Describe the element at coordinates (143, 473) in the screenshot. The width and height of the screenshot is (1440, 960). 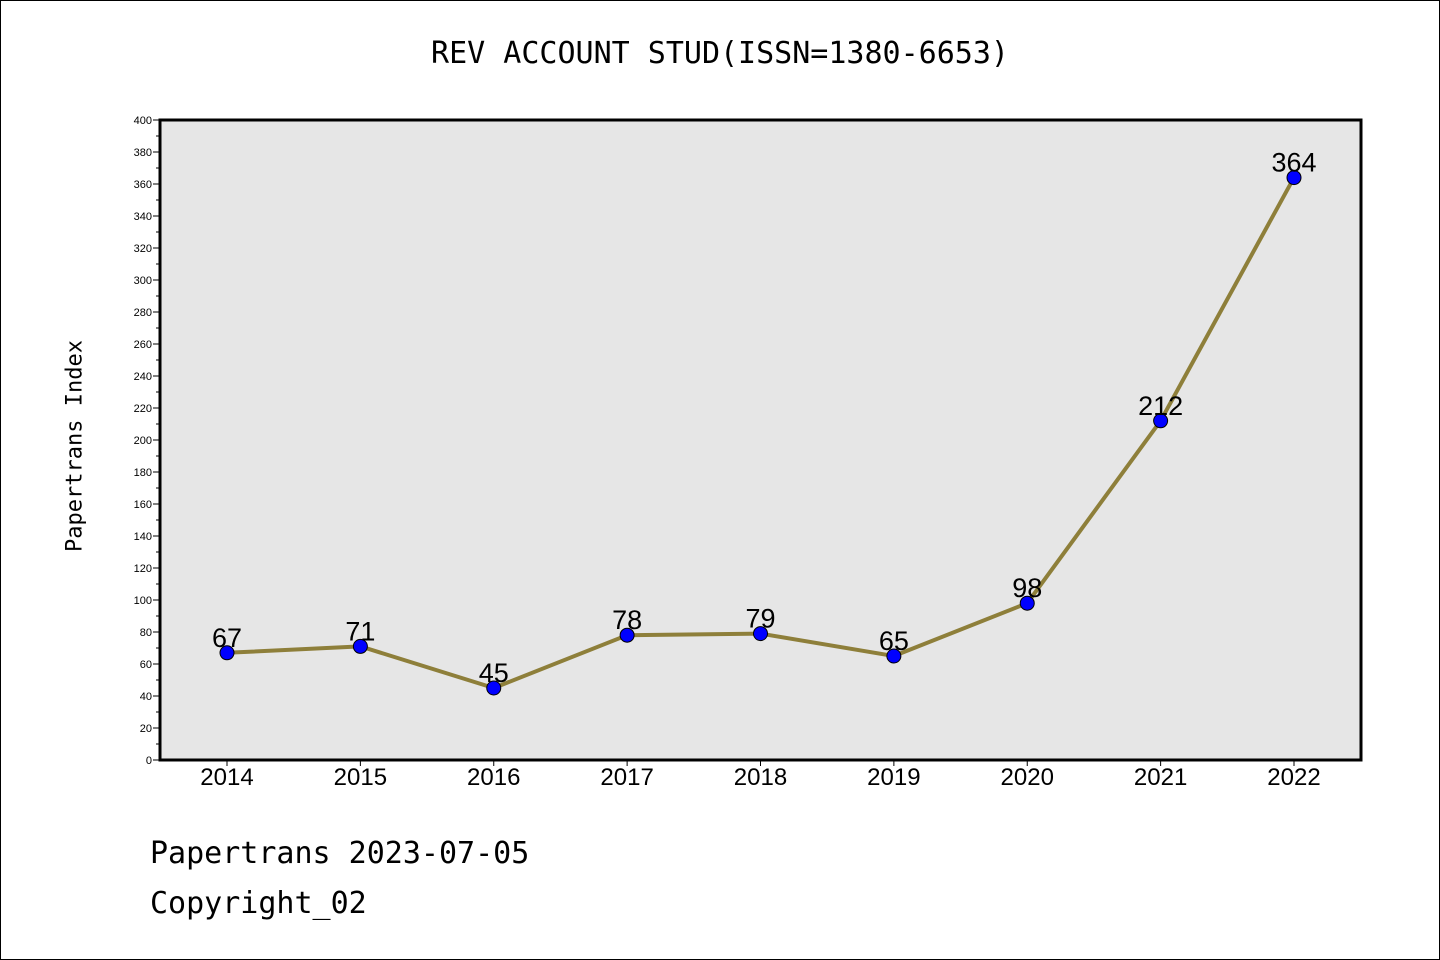
I see `y-tick-label: 180` at that location.